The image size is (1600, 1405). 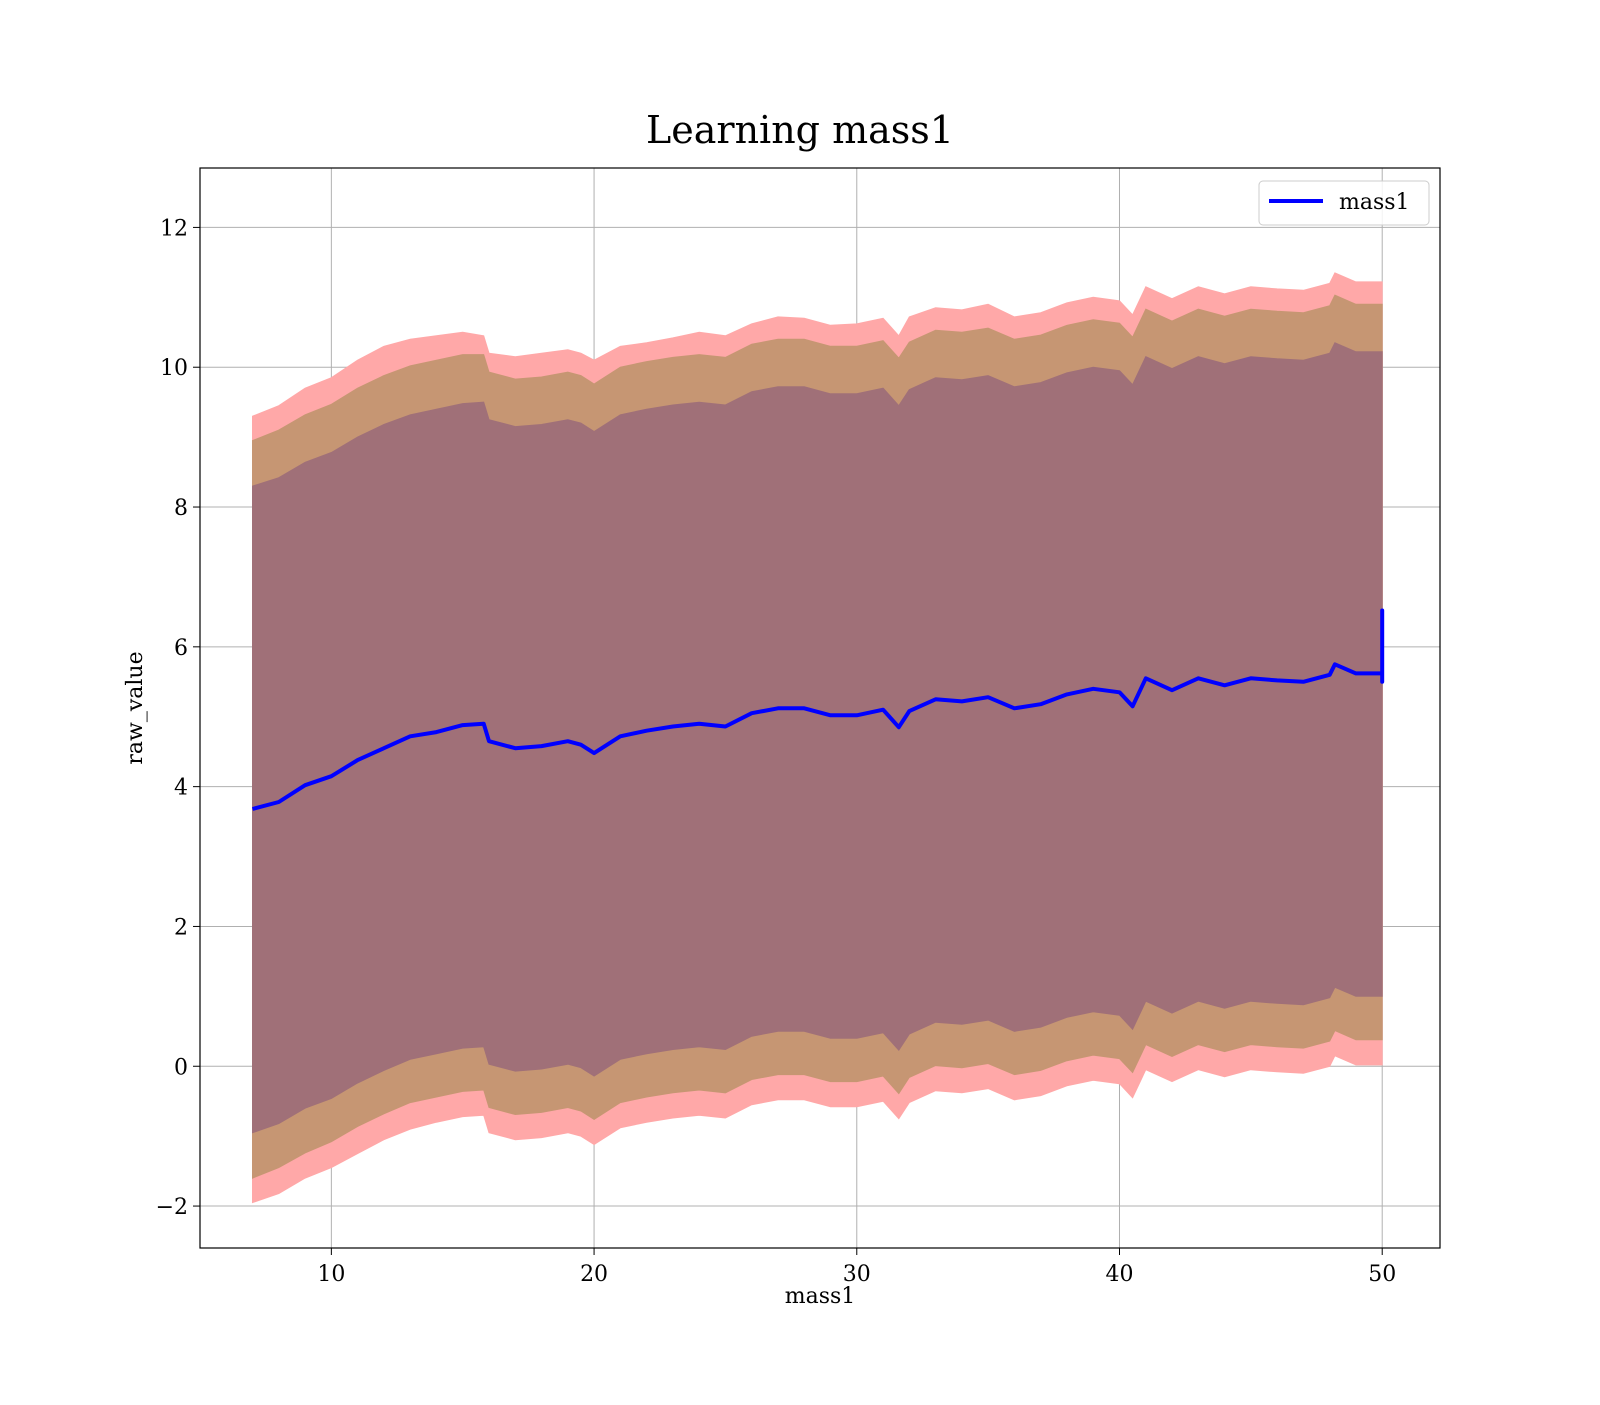 I want to click on legend: mass1, so click(x=1344, y=203).